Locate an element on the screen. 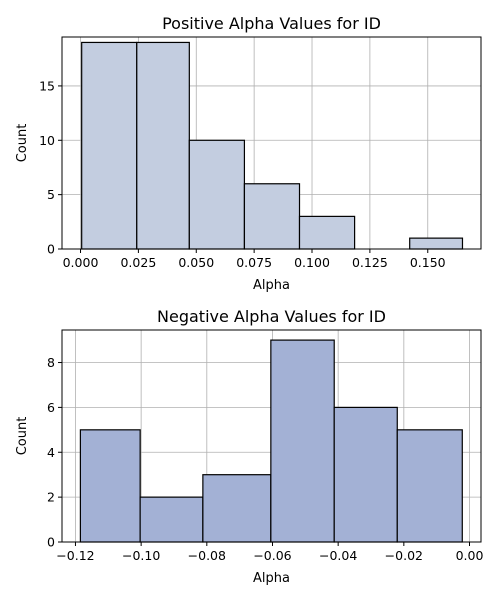 Image resolution: width=500 pixels, height=600 pixels. y-tick-label: 4 is located at coordinates (51, 452).